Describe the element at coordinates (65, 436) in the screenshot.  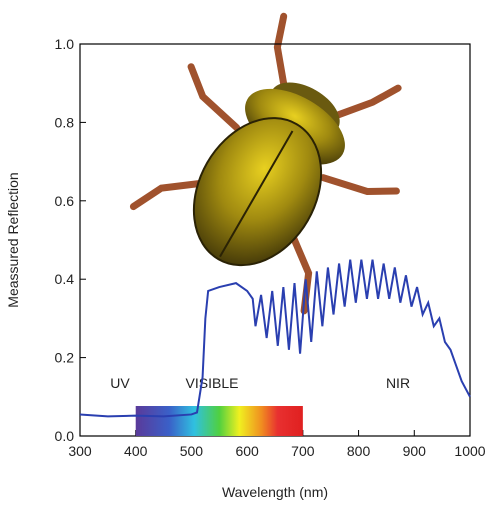
I see `y-tick-label: 0.0` at that location.